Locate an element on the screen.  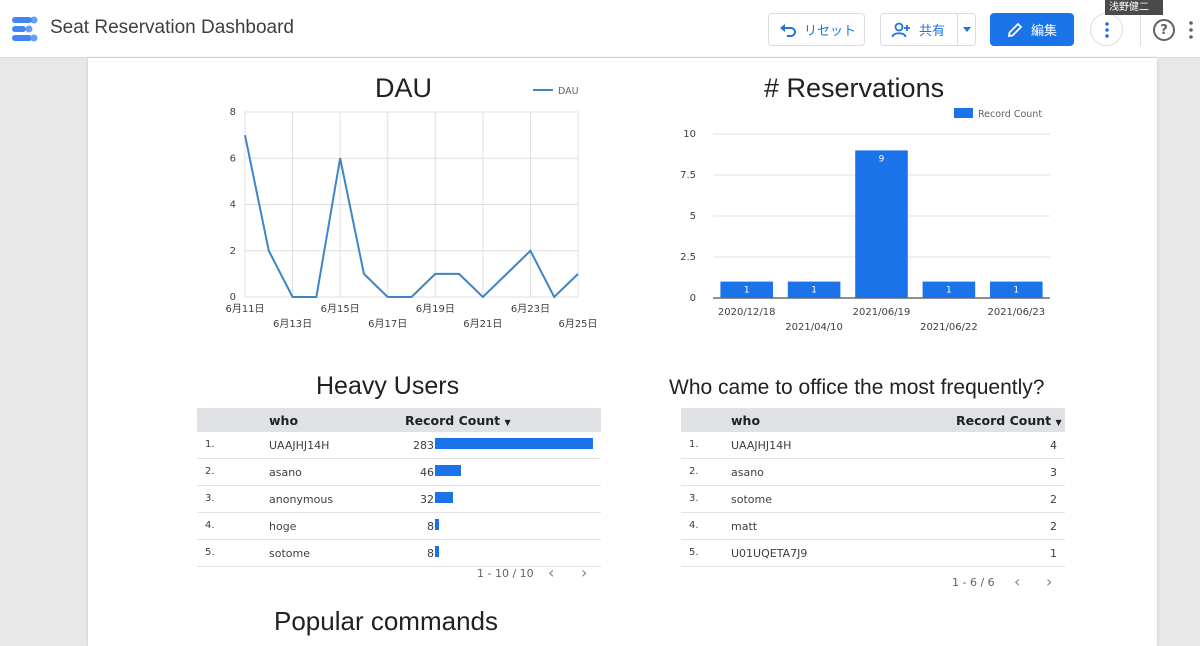
res-y-tick-label: 0 is located at coordinates (693, 298).